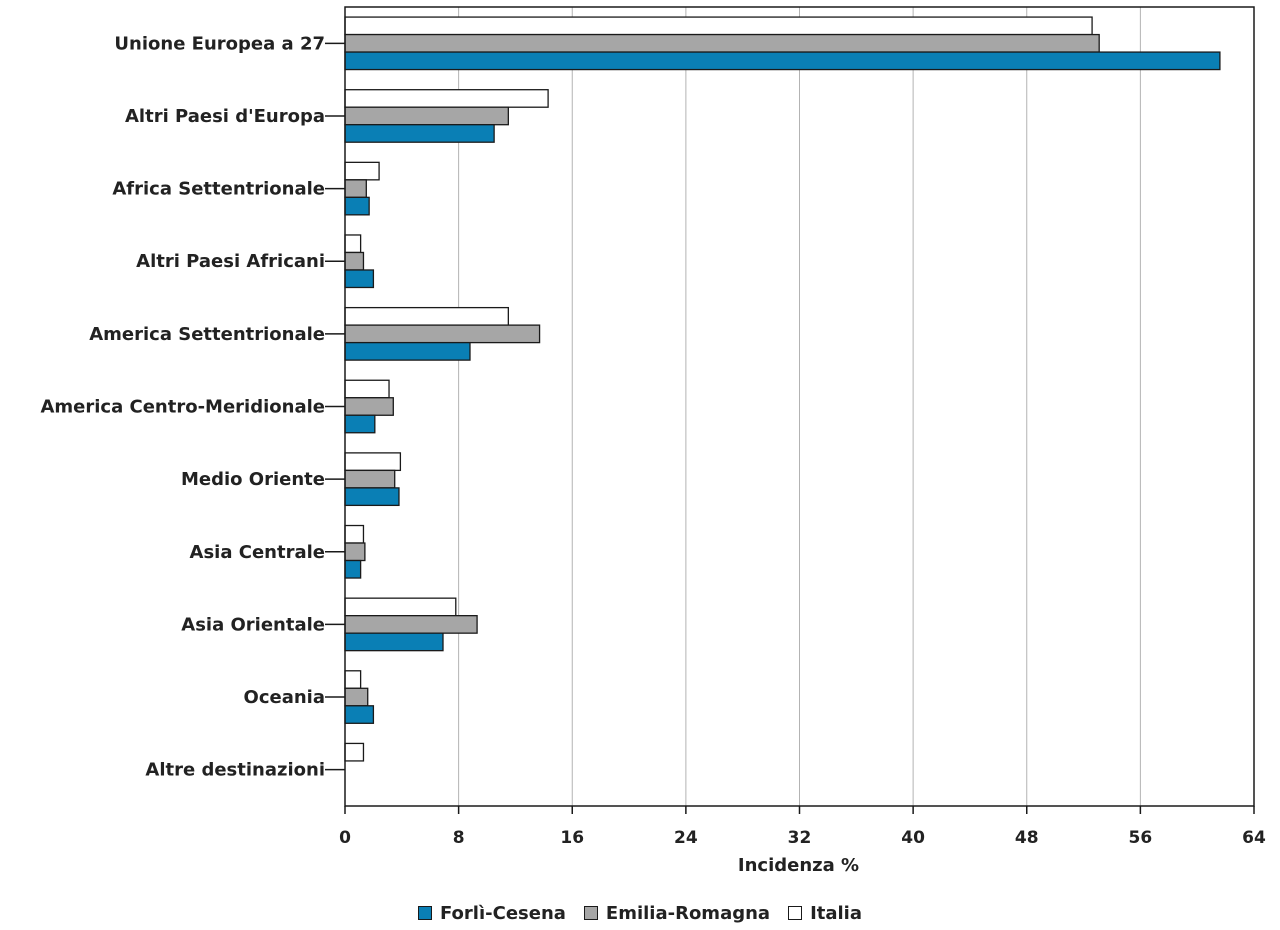  I want to click on legend-item: Italia, so click(825, 913).